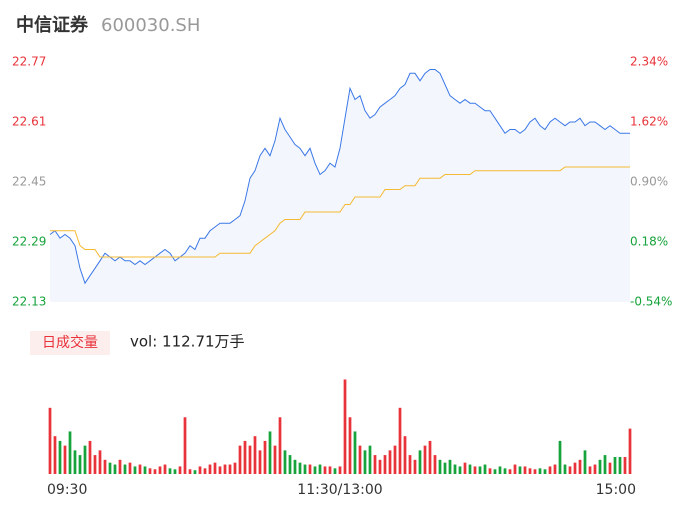  Describe the element at coordinates (29, 242) in the screenshot. I see `y-tick-label: 22.29` at that location.